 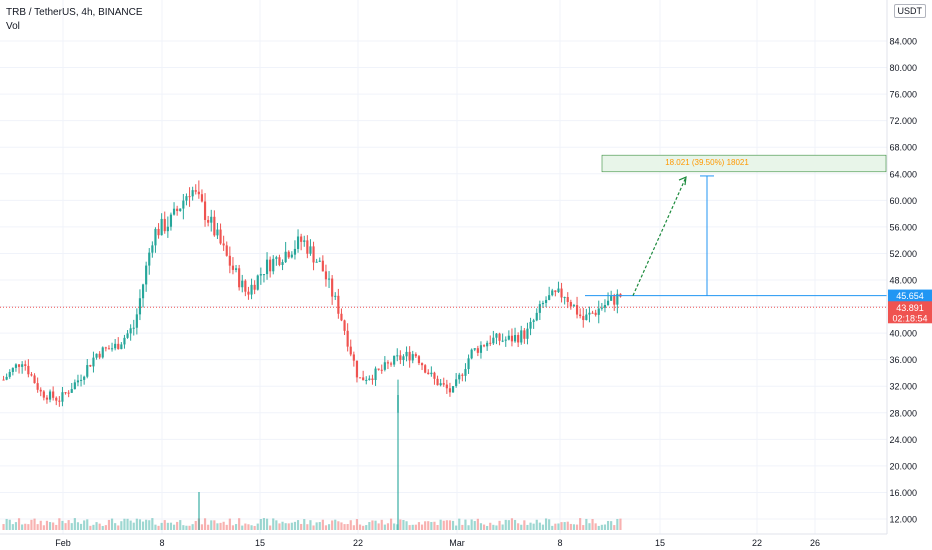 I want to click on currency-unit-badge: USDT, so click(x=909, y=11).